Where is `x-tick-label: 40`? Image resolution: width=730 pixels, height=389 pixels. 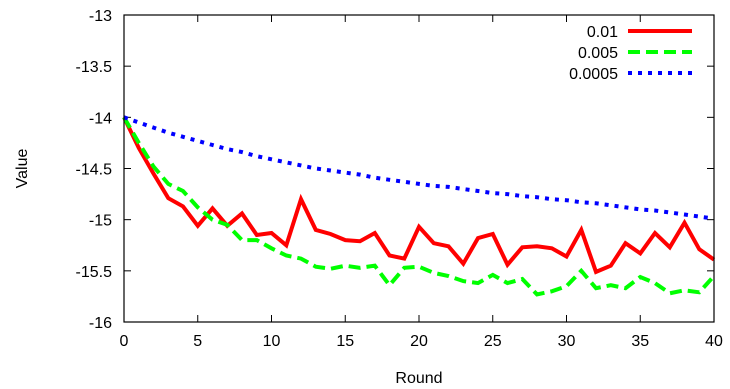 x-tick-label: 40 is located at coordinates (714, 341).